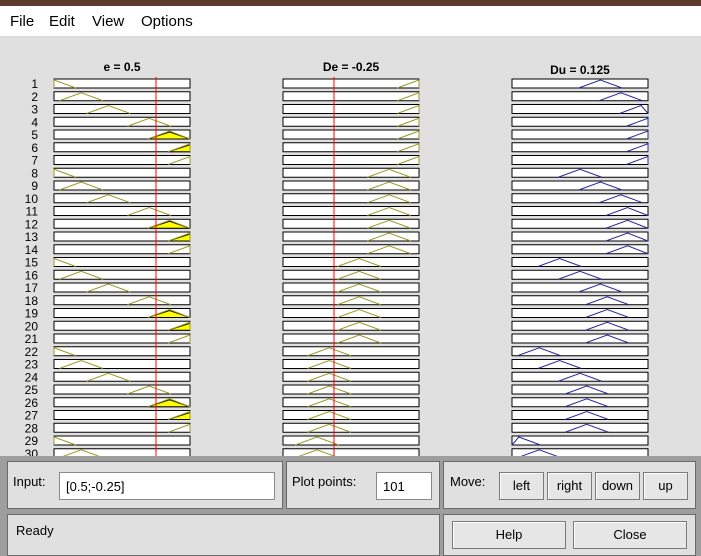 The height and width of the screenshot is (556, 701). Describe the element at coordinates (32, 250) in the screenshot. I see `rule-number: 14` at that location.